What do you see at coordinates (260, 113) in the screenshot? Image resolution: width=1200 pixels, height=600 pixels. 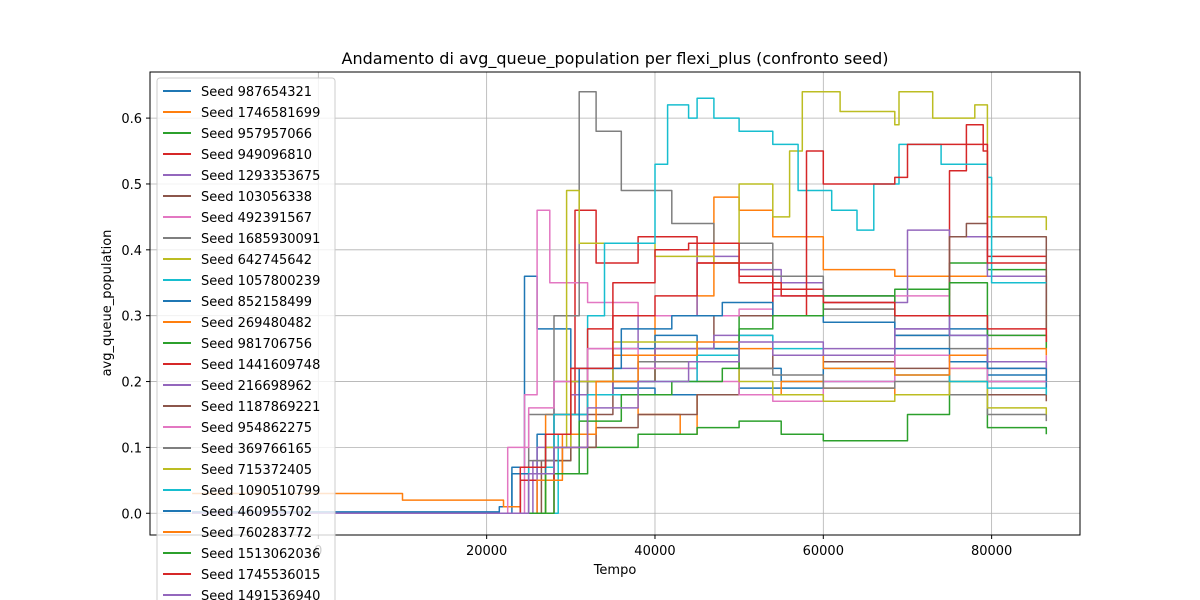 I see `legend-entry: Seed 1746581699` at bounding box center [260, 113].